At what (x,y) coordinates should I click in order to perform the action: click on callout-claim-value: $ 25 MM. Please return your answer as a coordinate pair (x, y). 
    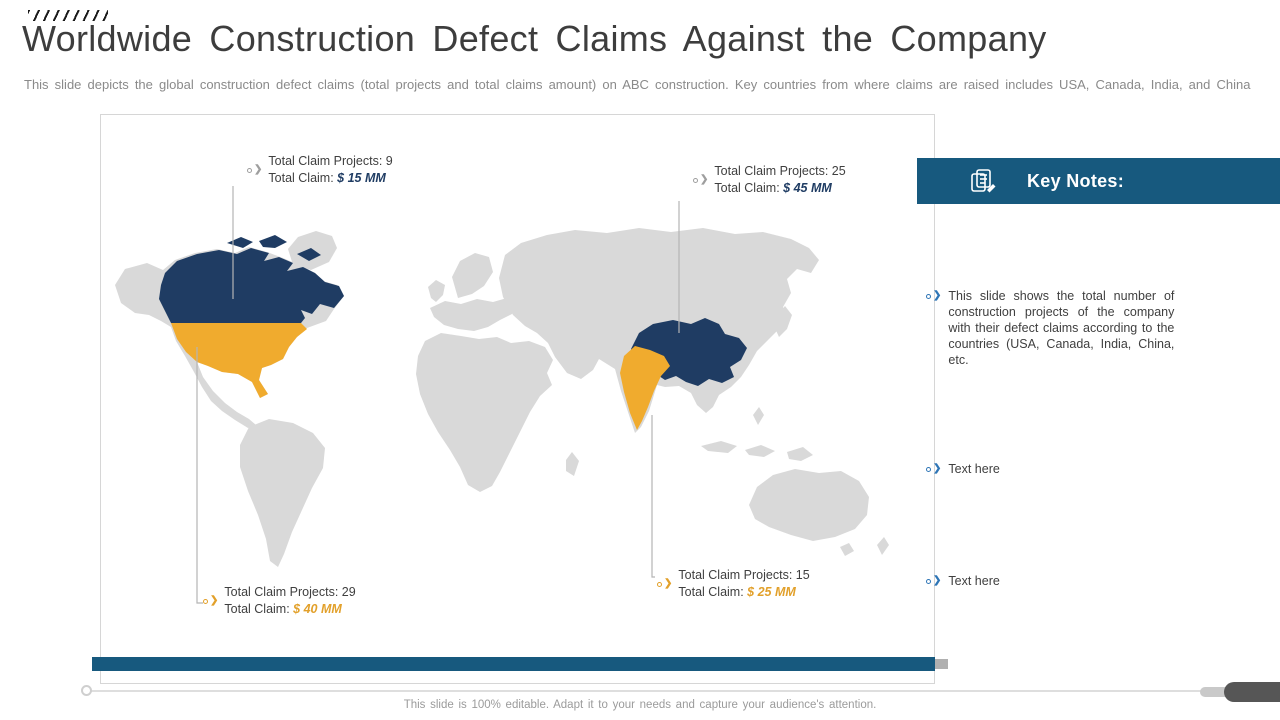
    Looking at the image, I should click on (771, 591).